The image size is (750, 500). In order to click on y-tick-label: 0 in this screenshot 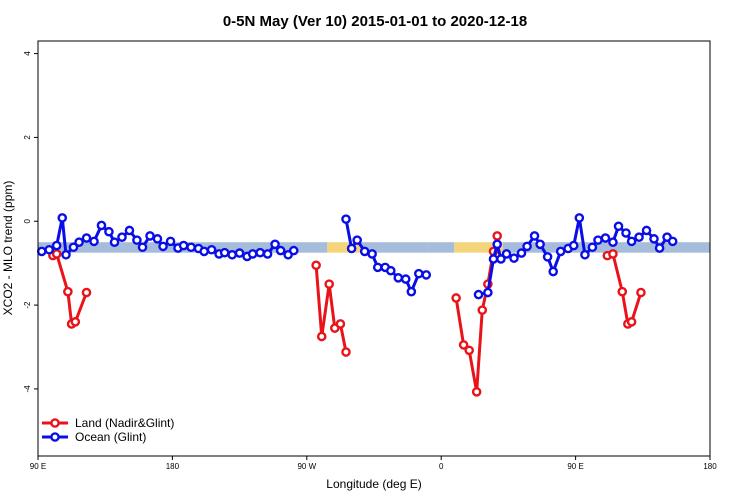, I will do `click(27, 220)`.